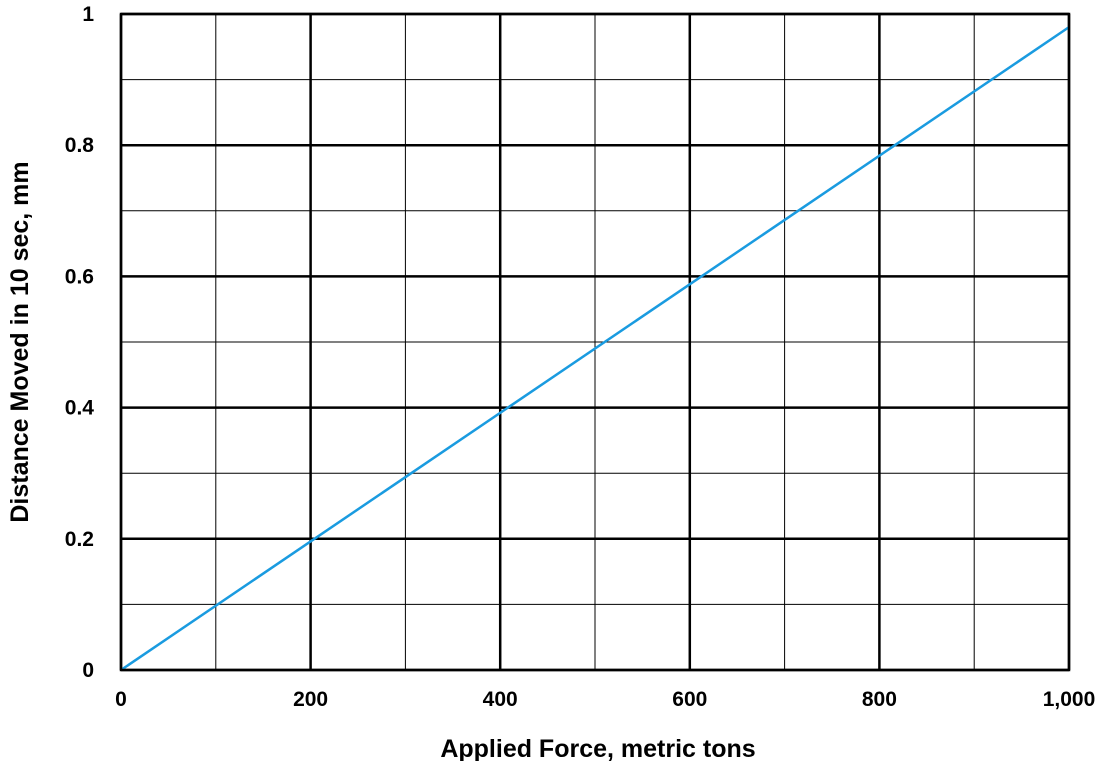 The height and width of the screenshot is (761, 1102). I want to click on y-tick-label: 0.4, so click(80, 408).